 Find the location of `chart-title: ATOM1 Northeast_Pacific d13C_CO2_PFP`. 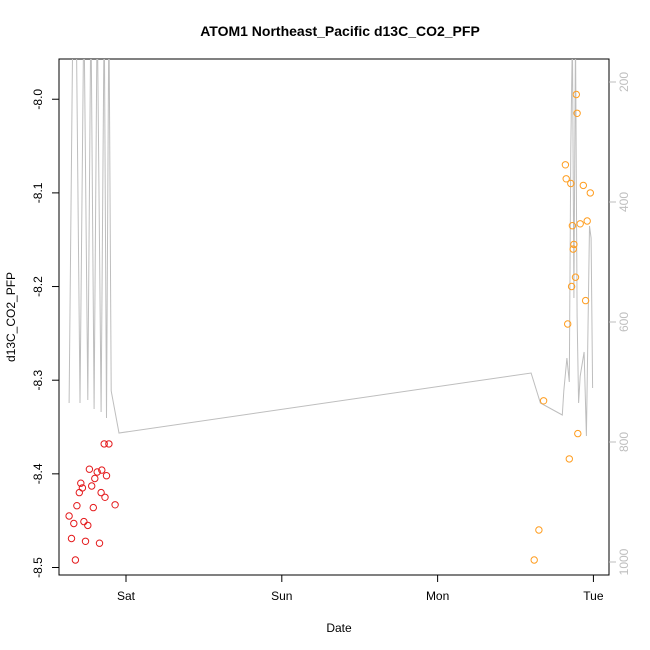

chart-title: ATOM1 Northeast_Pacific d13C_CO2_PFP is located at coordinates (340, 31).